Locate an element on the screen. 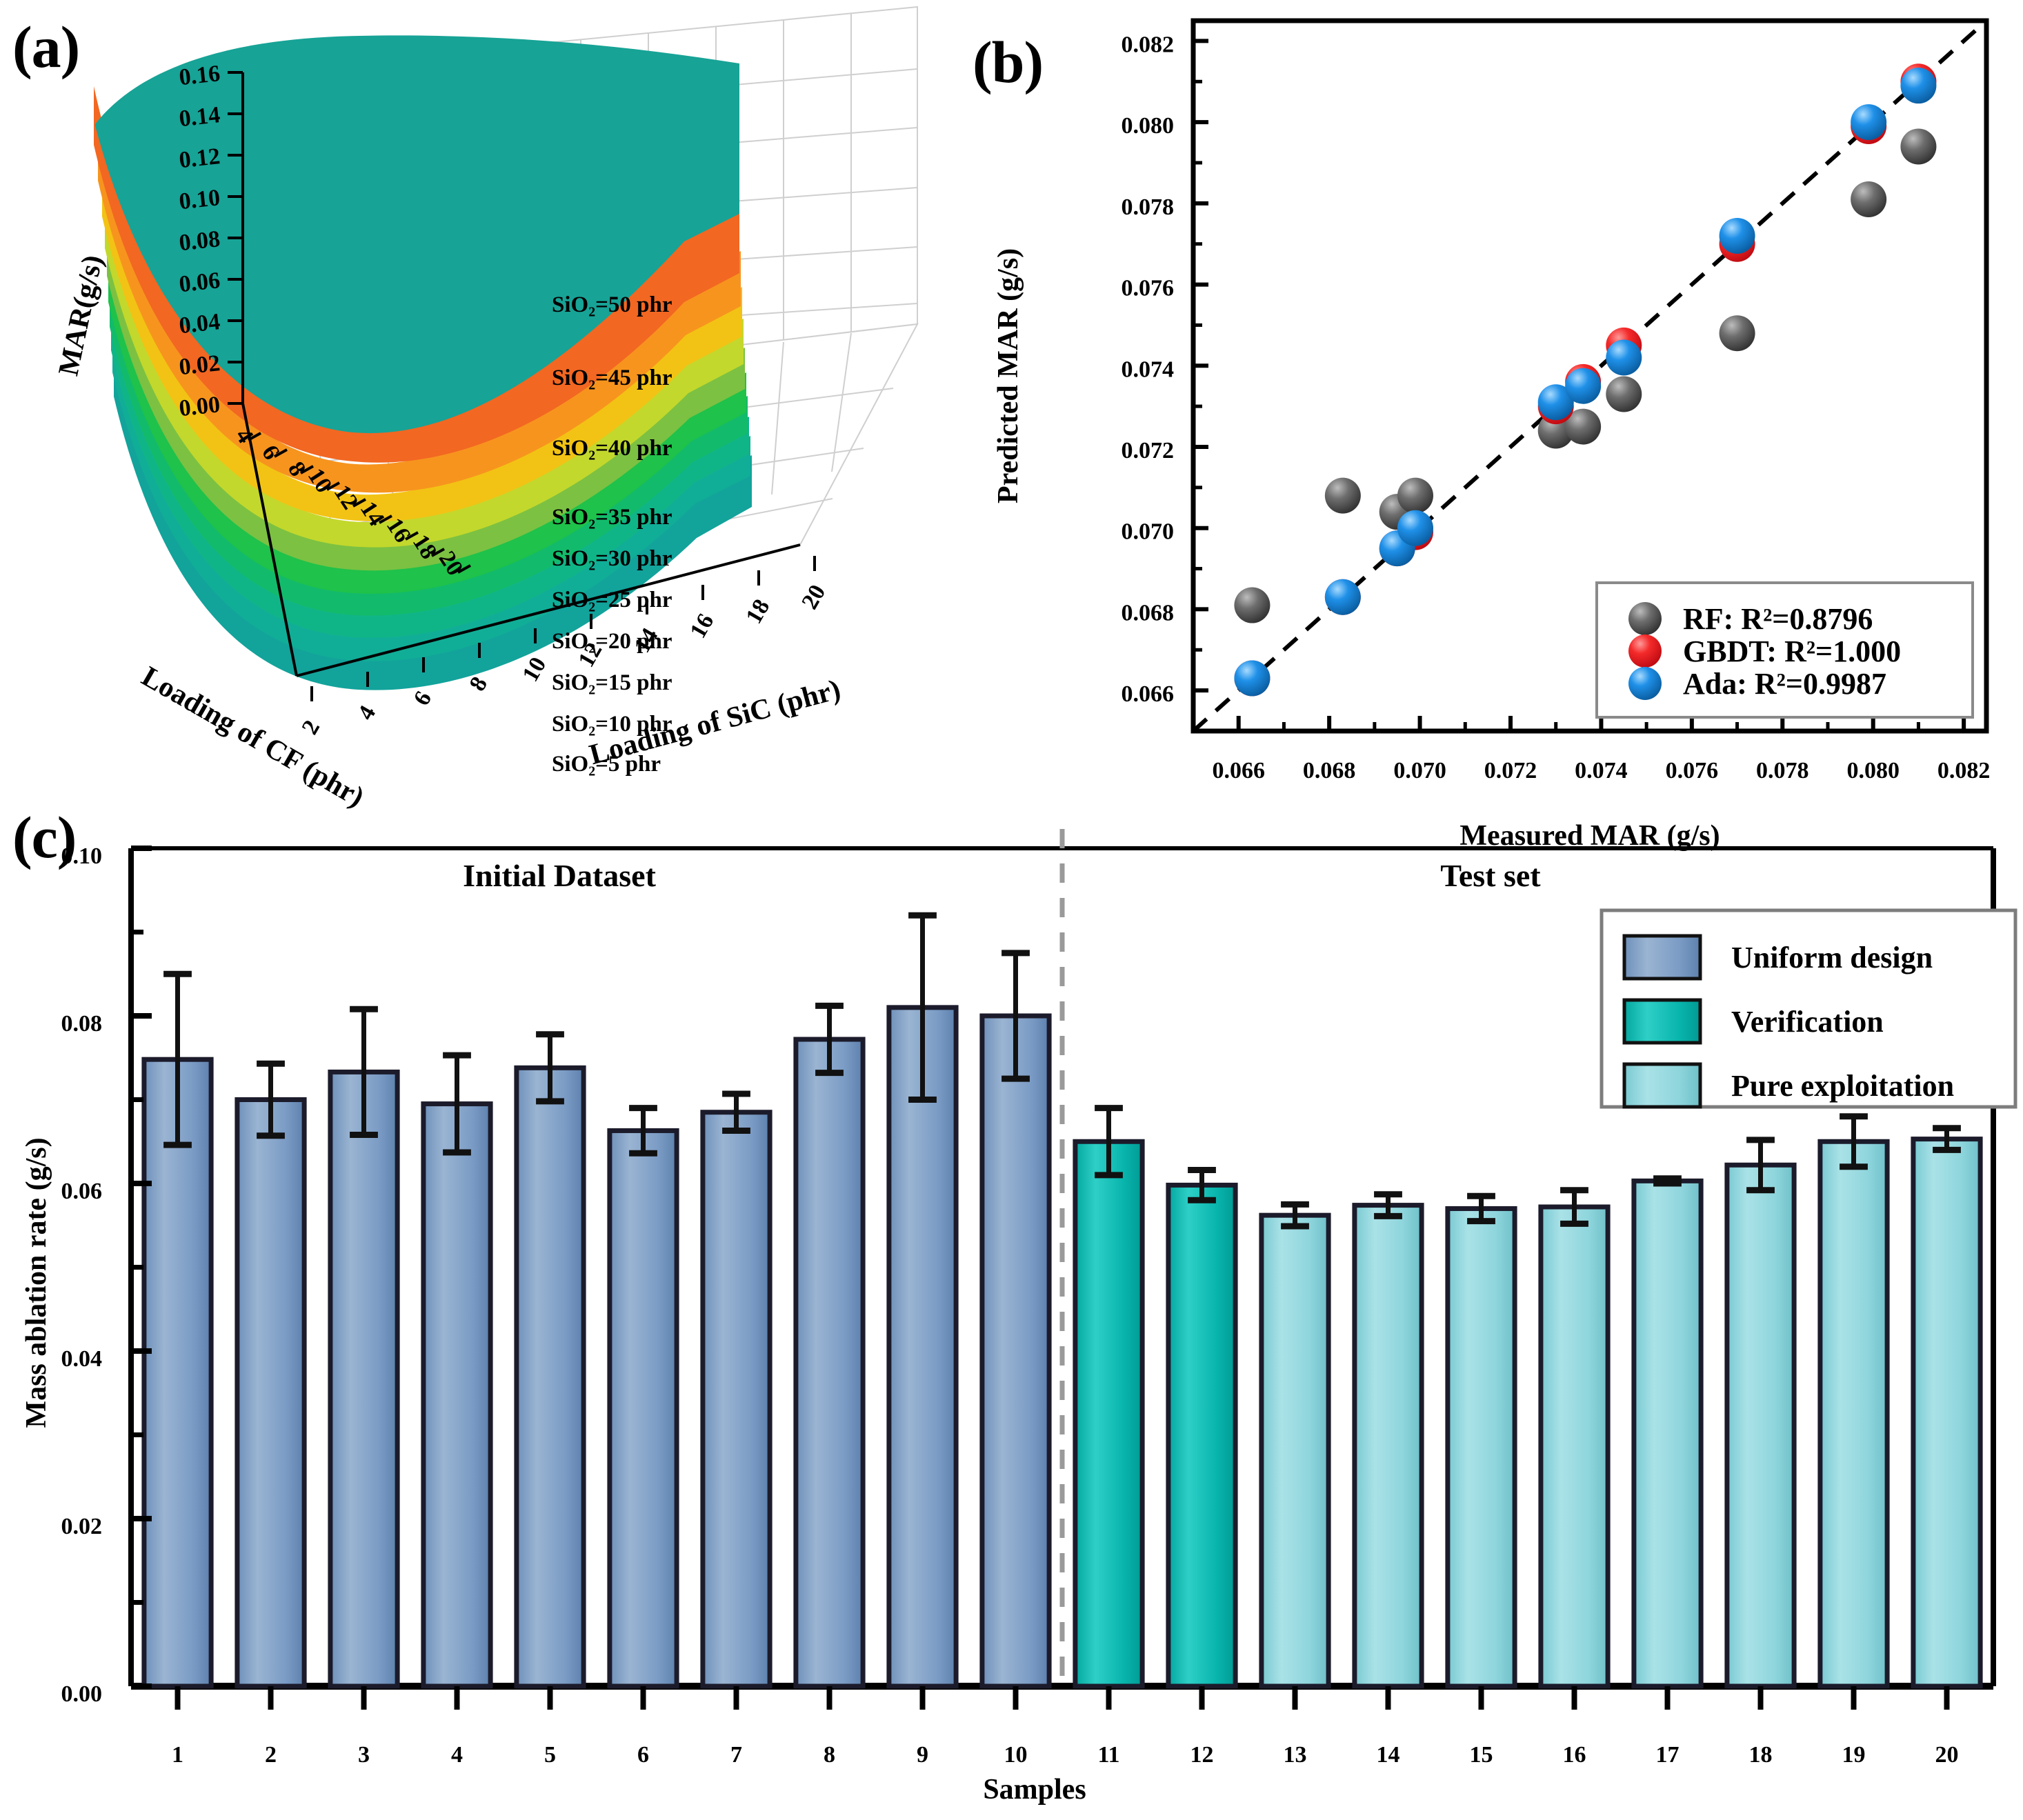 The image size is (2023, 1820). y-tick-label-3: 0.06 is located at coordinates (82, 1191).